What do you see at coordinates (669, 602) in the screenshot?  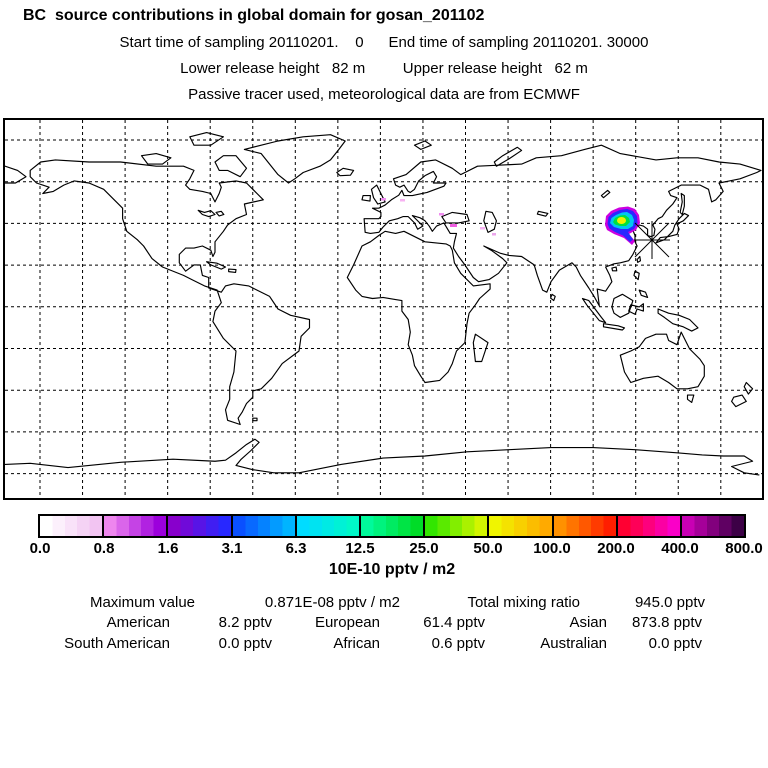 I see `stat-value: 945.0 pptv` at bounding box center [669, 602].